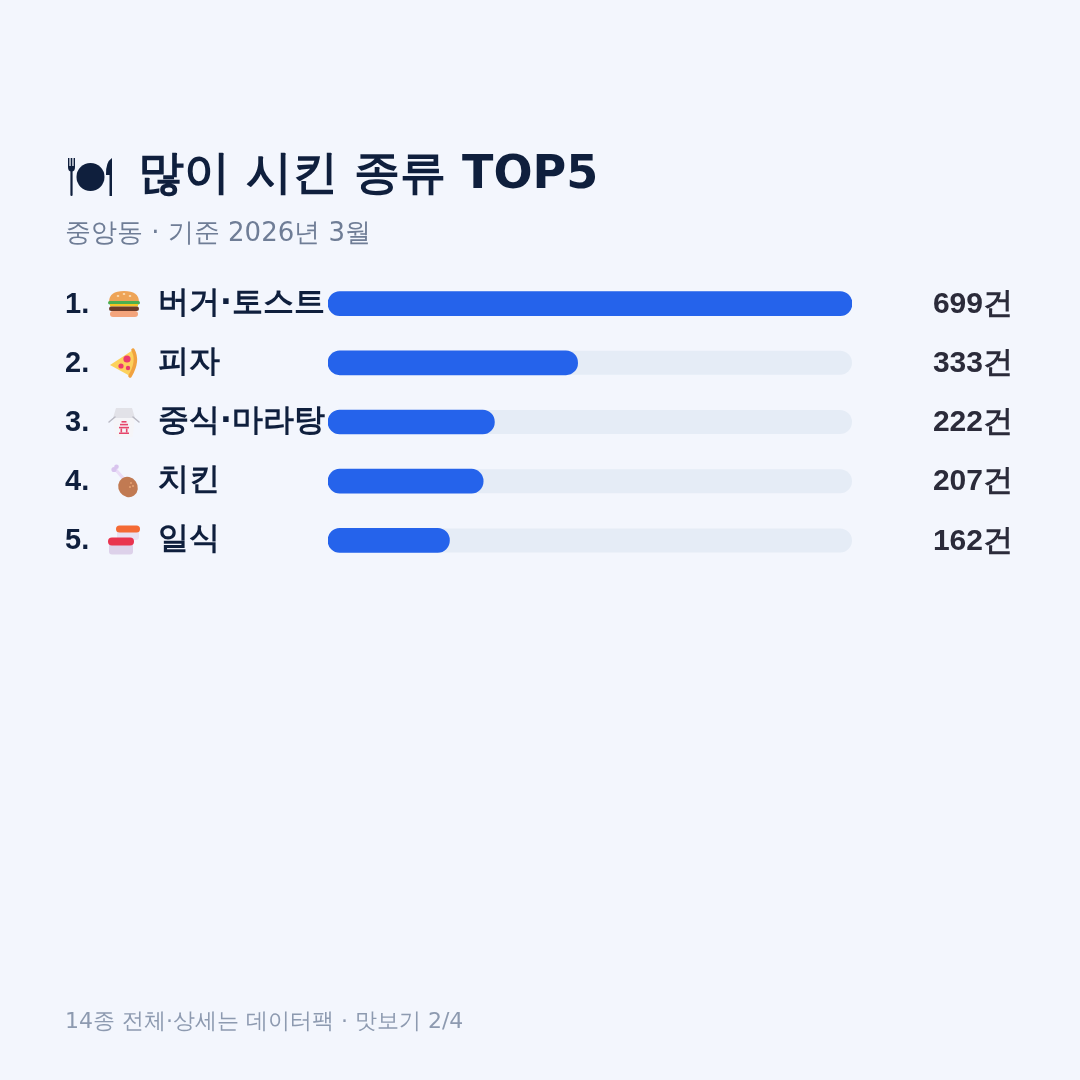  I want to click on category-label: 1. 버거·토스트, so click(195, 300).